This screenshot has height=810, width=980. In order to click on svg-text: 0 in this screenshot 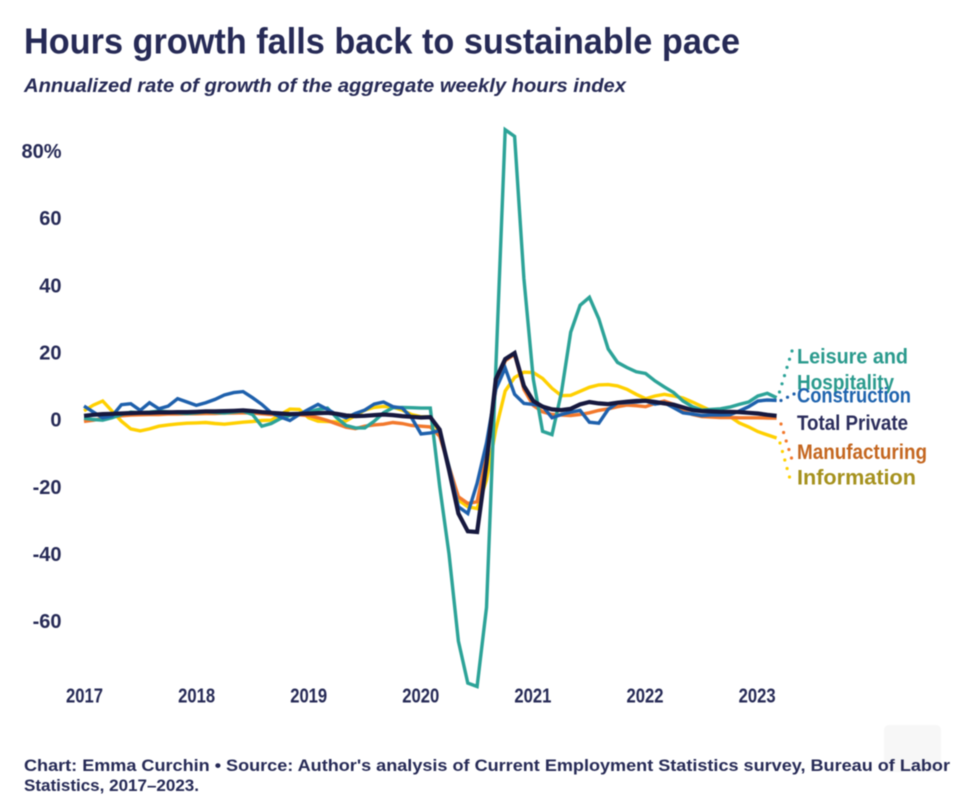, I will do `click(55, 421)`.